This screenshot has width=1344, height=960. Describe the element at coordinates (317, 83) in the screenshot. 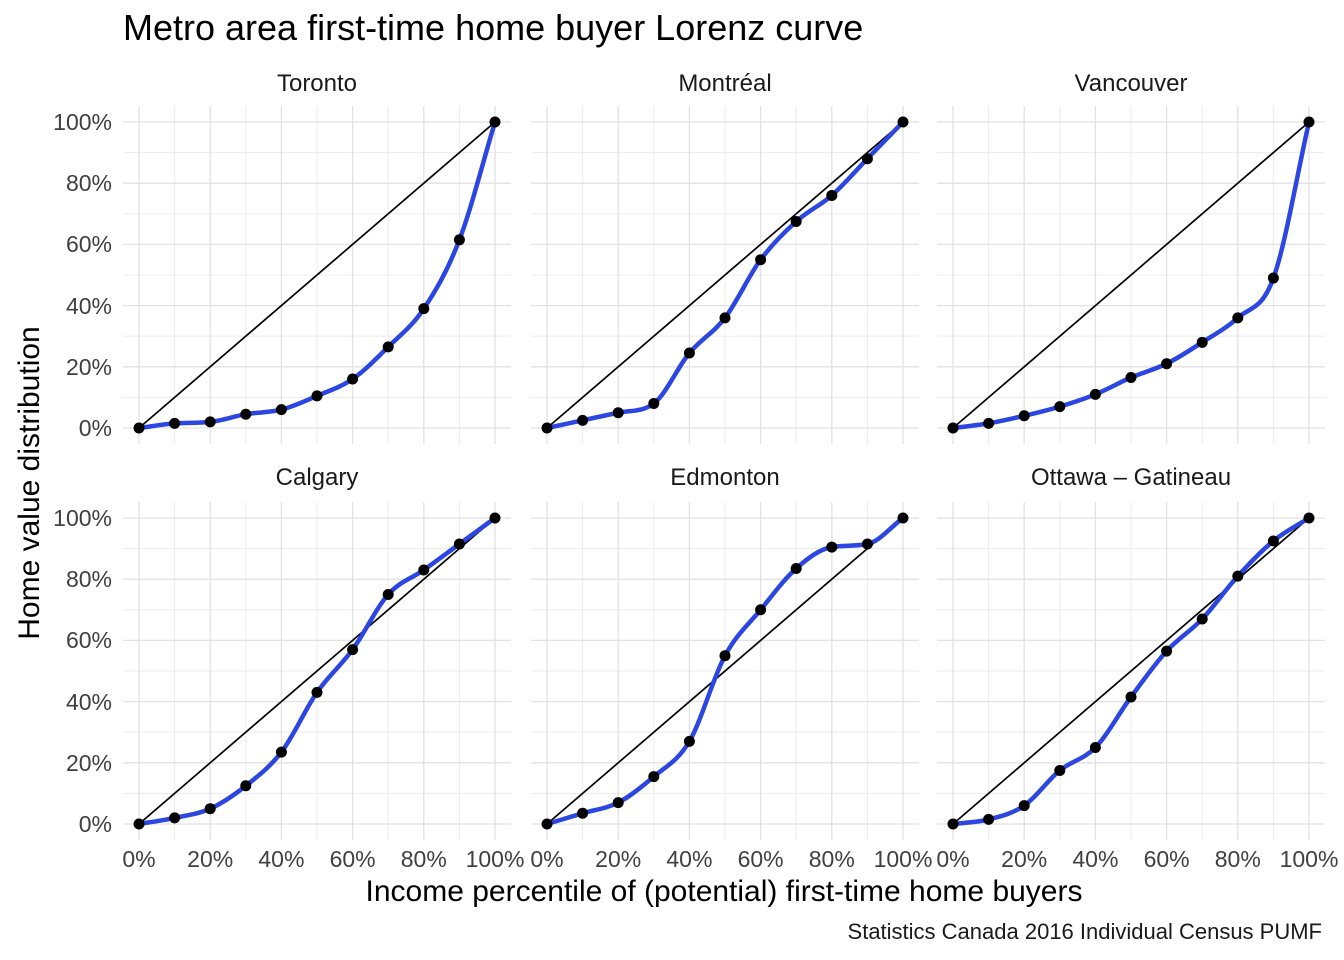

I see `facet-title-toronto: Toronto` at that location.